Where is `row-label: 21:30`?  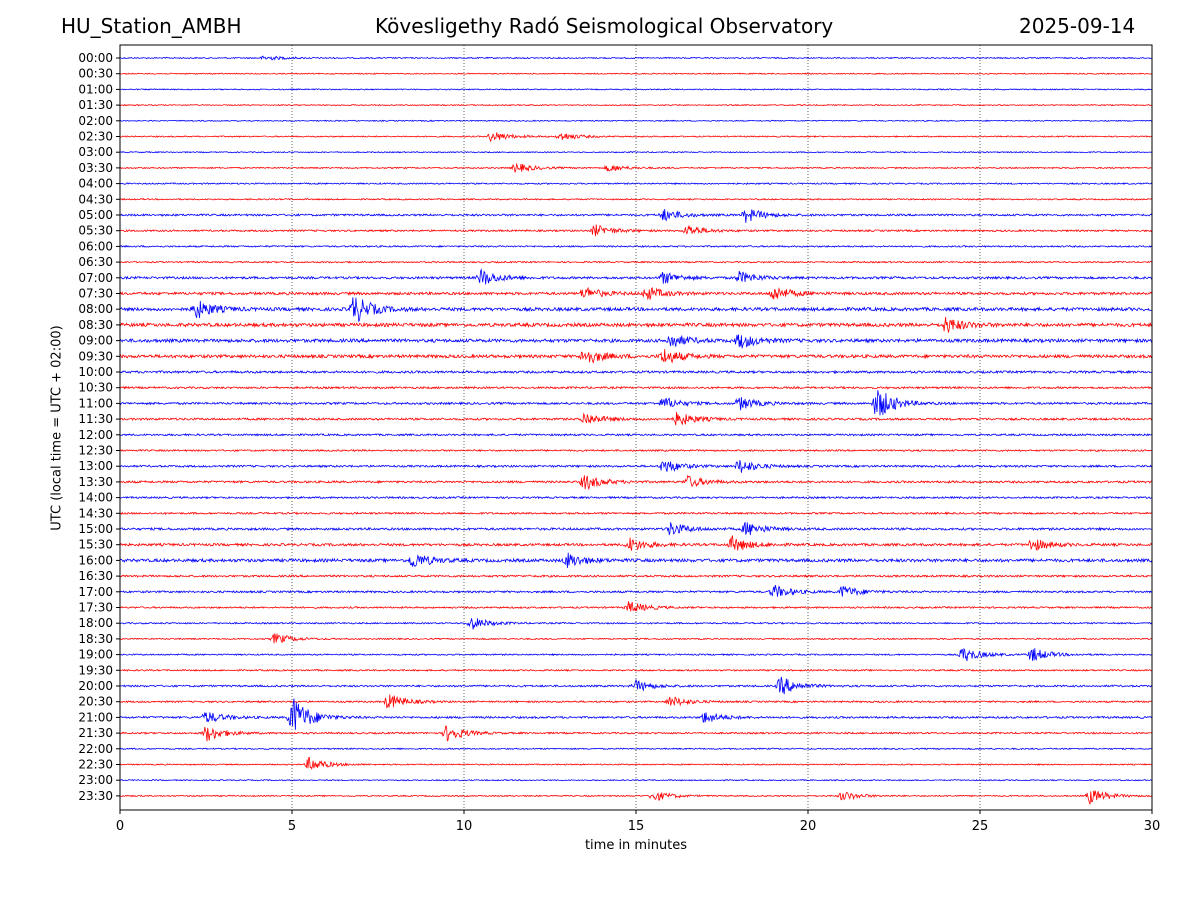 row-label: 21:30 is located at coordinates (95, 733).